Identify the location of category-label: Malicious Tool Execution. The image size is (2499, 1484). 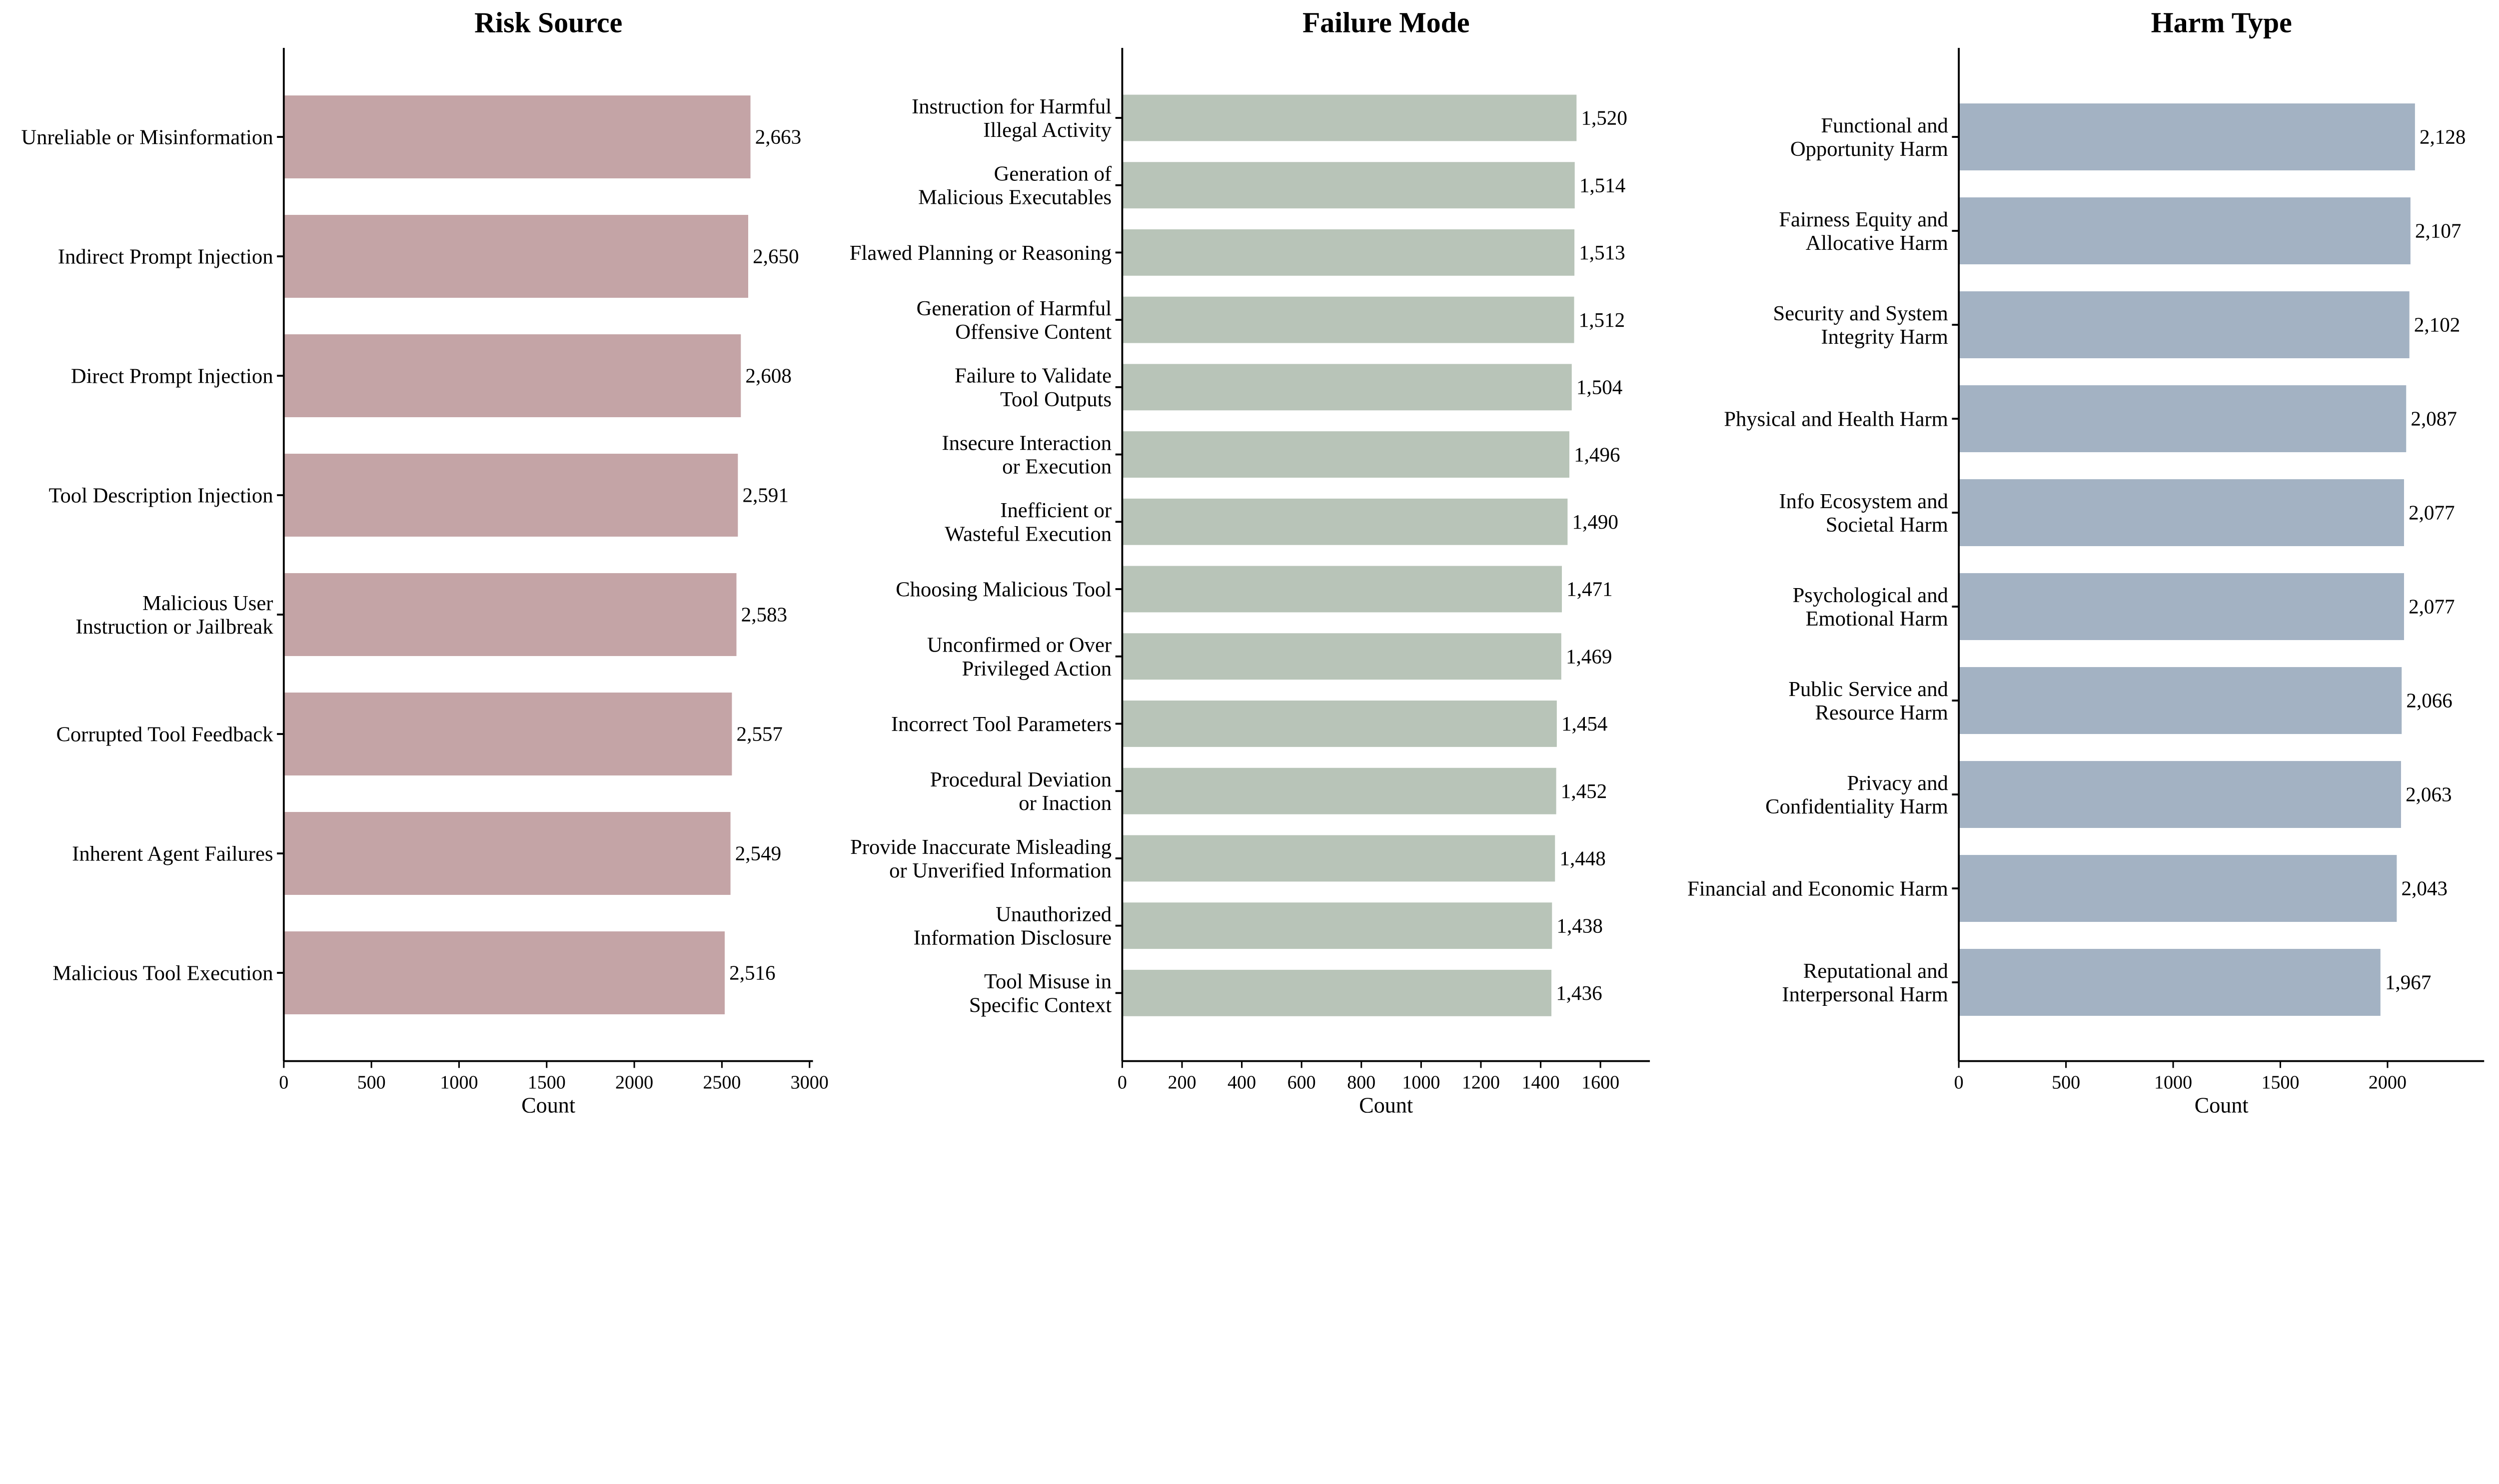
(162, 973).